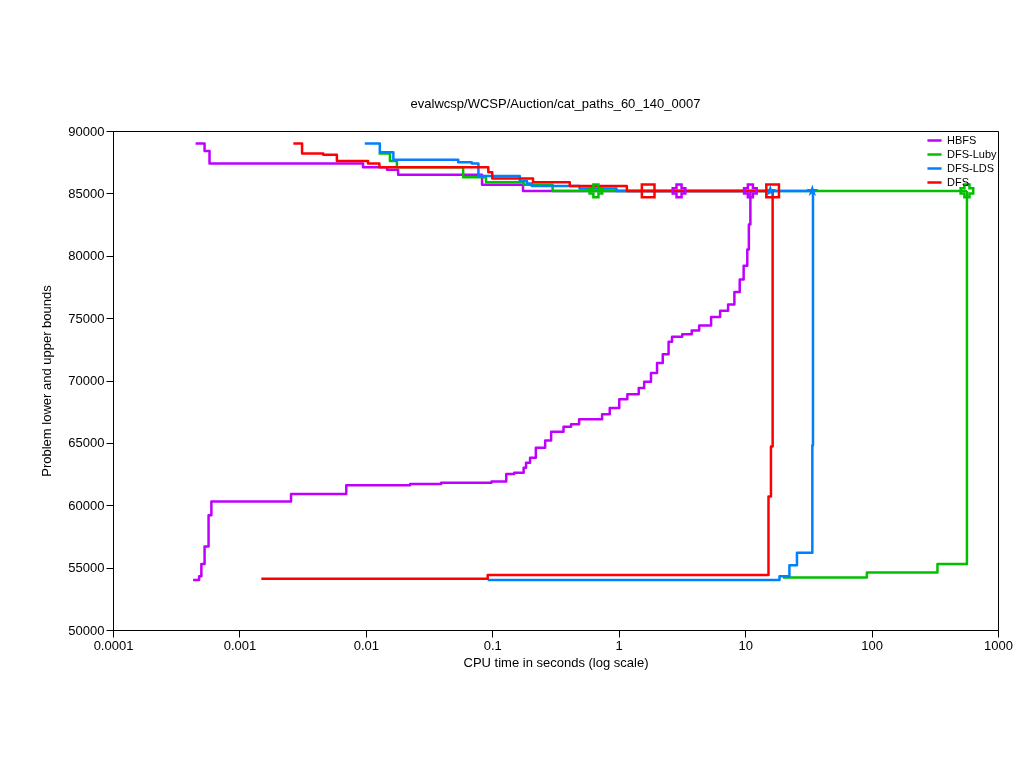 The image size is (1024, 768). I want to click on chart-title: evalwcsp/WCSP/Auction/cat_paths_60_140_0007, so click(555, 103).